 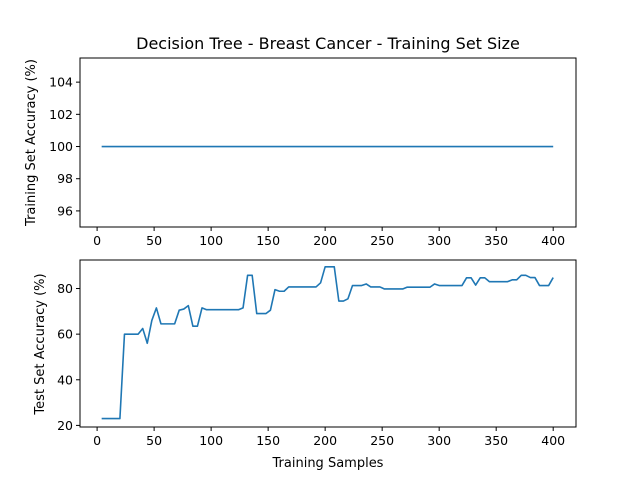 I want to click on test-accuracy-xtick-label: 0, so click(x=97, y=440).